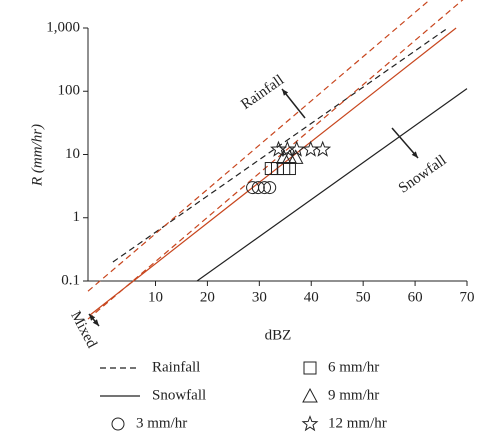 The image size is (500, 448). Describe the element at coordinates (207, 297) in the screenshot. I see `x-tick-label: 20` at that location.